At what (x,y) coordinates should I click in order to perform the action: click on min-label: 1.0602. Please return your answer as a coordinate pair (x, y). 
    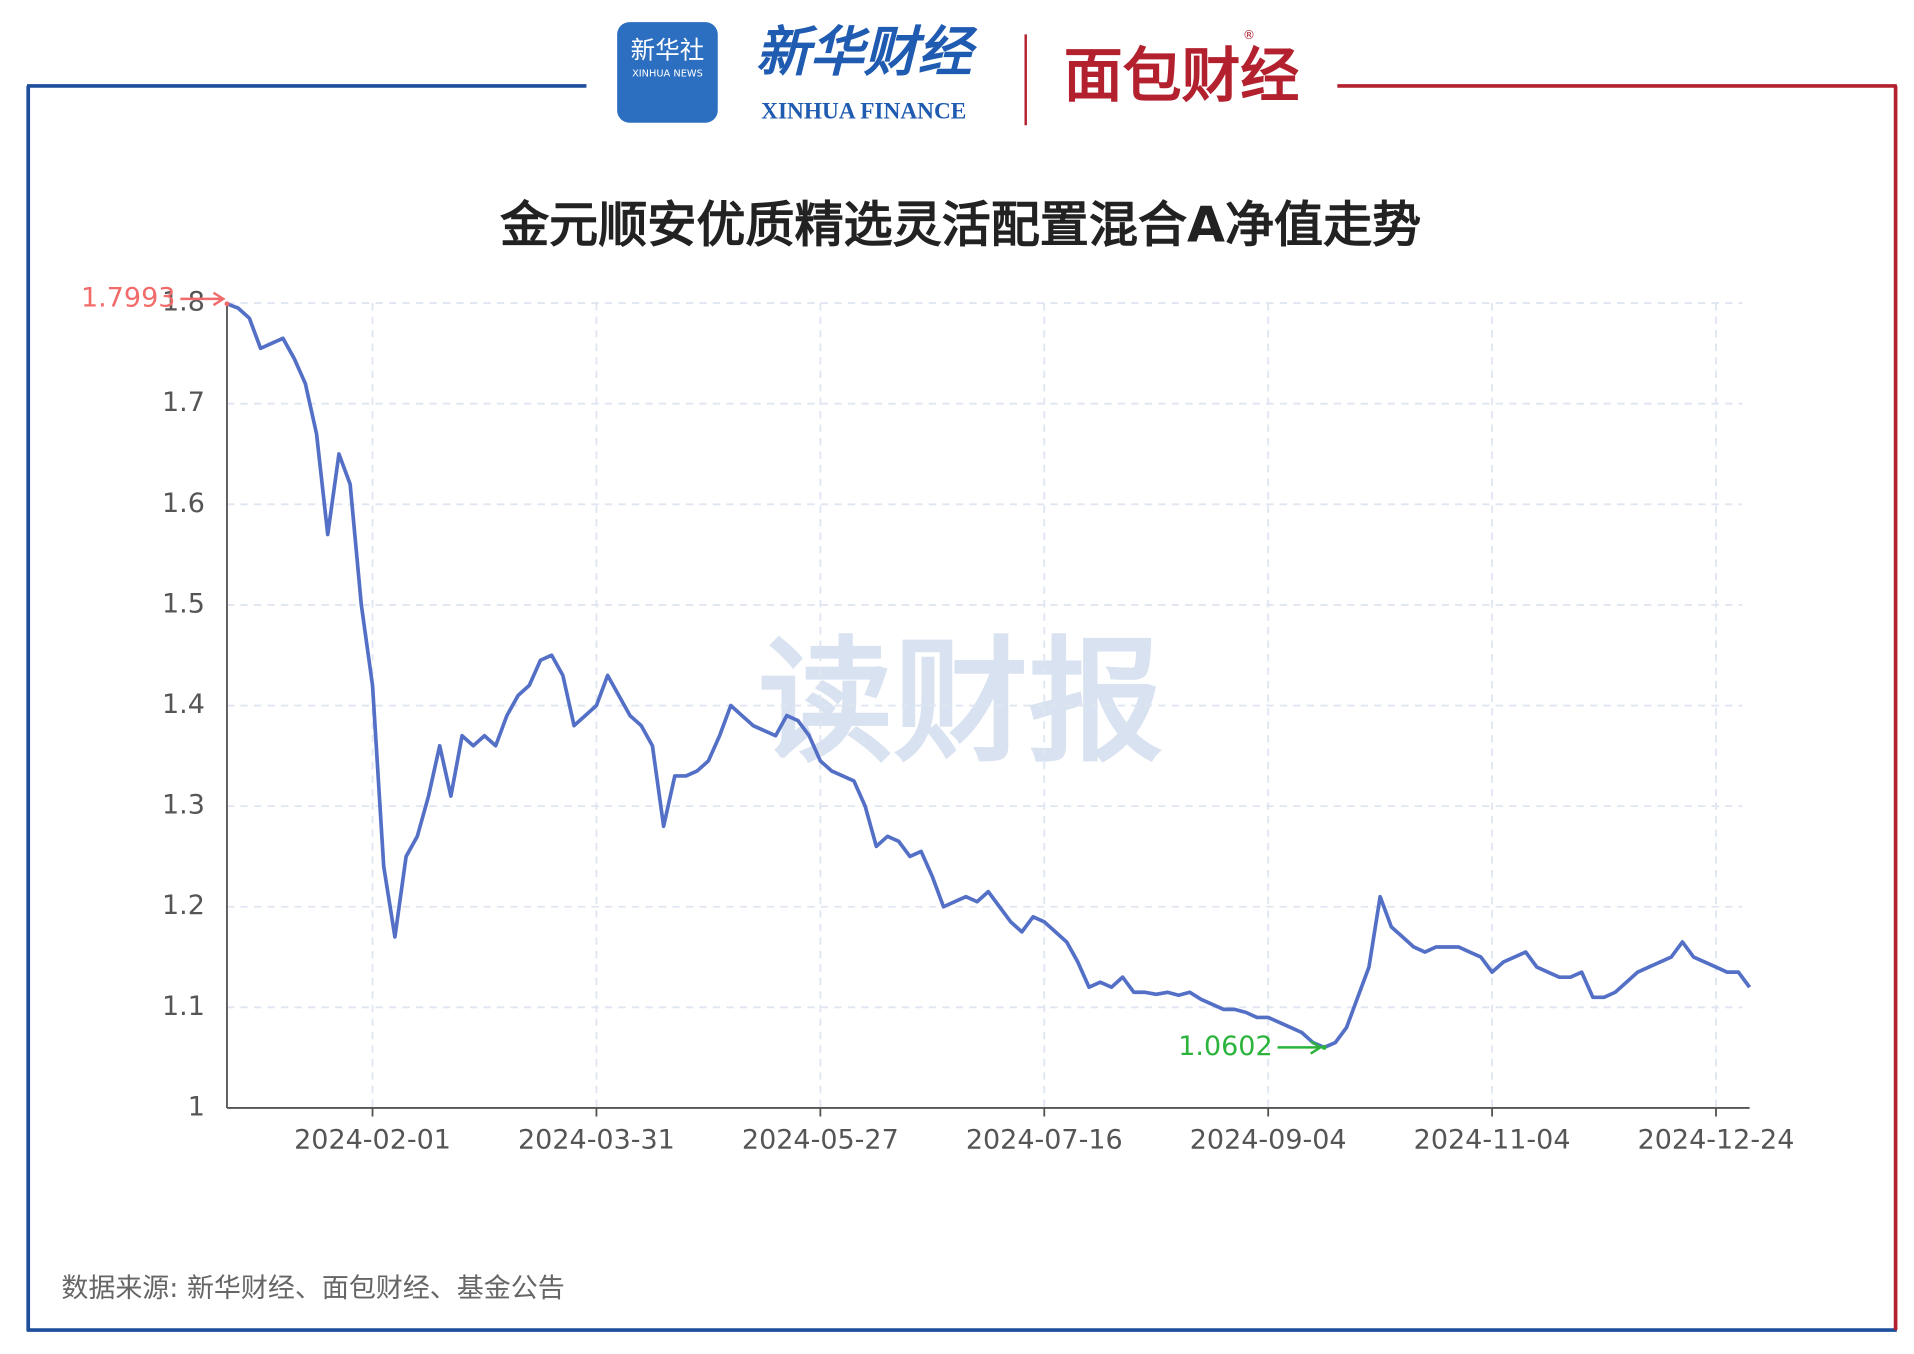
    Looking at the image, I should click on (1225, 1046).